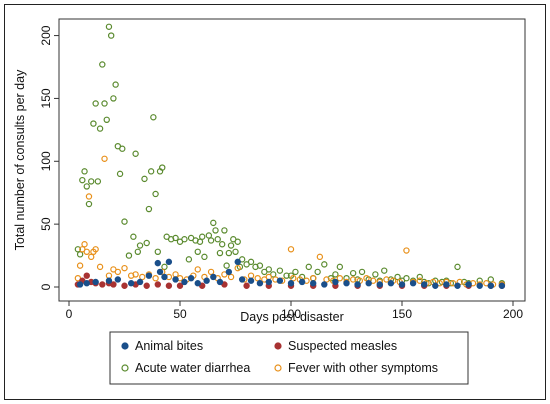  Describe the element at coordinates (20, 159) in the screenshot. I see `y-axis-label: Total number of consults per day` at that location.